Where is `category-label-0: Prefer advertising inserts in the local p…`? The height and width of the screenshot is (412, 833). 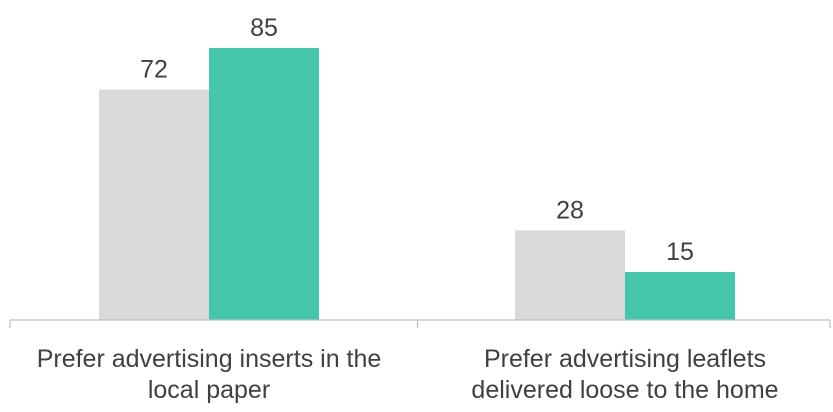 category-label-0: Prefer advertising inserts in the local p… is located at coordinates (209, 374).